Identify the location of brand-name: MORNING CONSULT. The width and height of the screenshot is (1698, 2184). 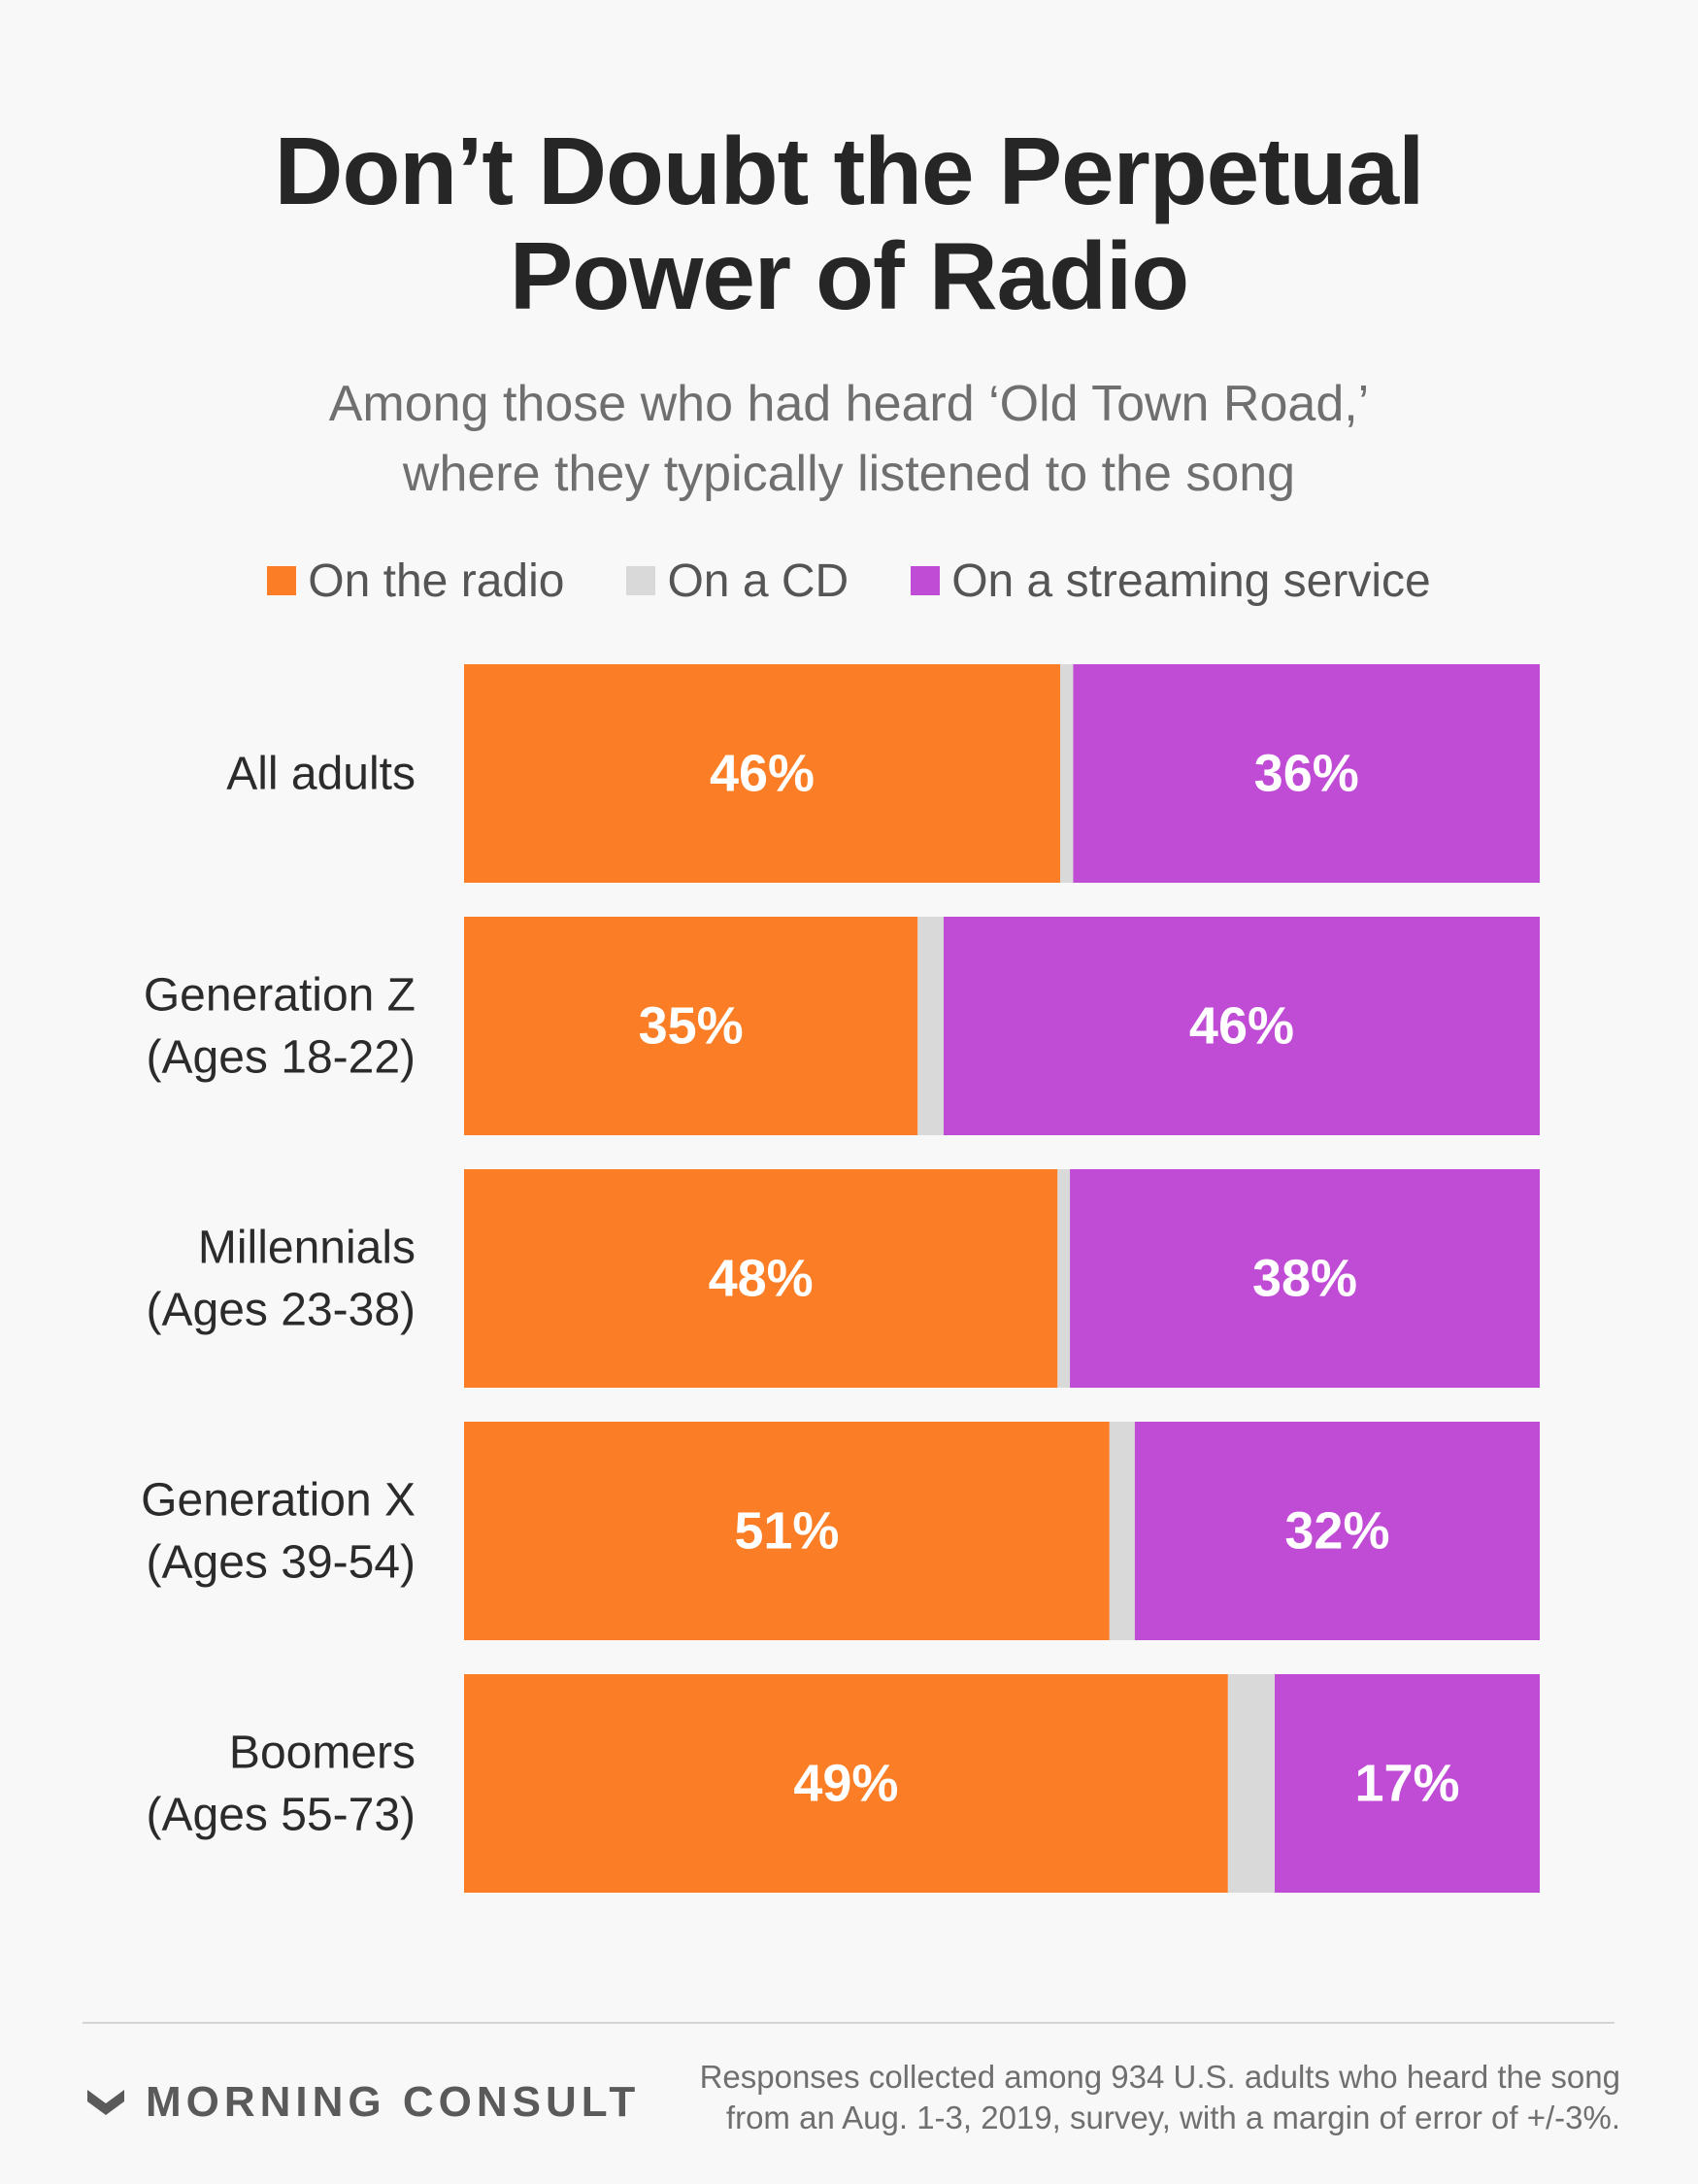
(393, 2102).